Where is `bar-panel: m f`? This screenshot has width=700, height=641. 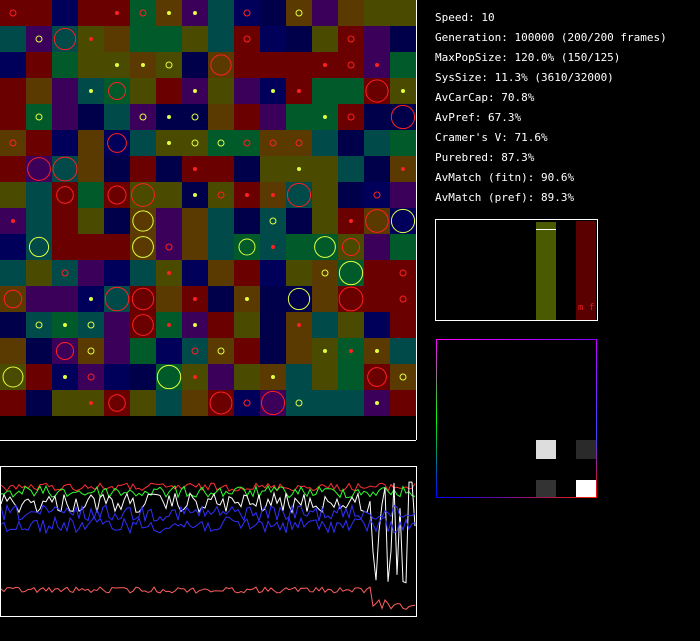 bar-panel: m f is located at coordinates (516, 270).